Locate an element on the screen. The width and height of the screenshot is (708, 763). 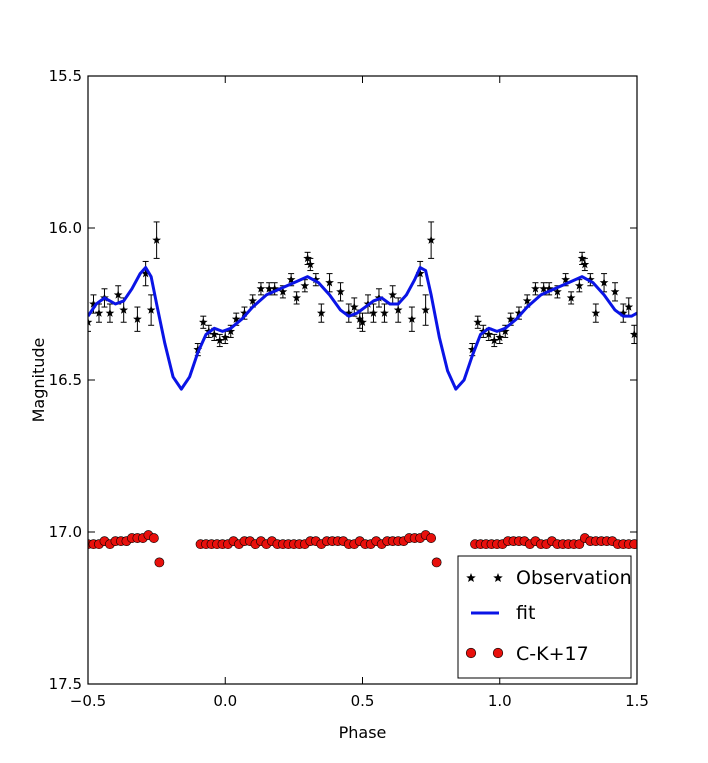
legend-label-model: C-K+17 is located at coordinates (552, 654).